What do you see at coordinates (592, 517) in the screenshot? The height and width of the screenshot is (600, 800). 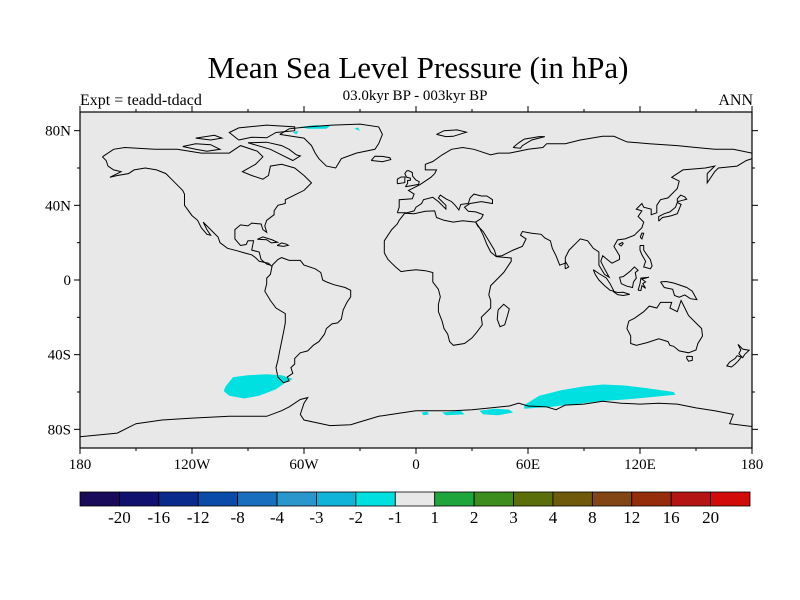 I see `colorbar-label: 8` at bounding box center [592, 517].